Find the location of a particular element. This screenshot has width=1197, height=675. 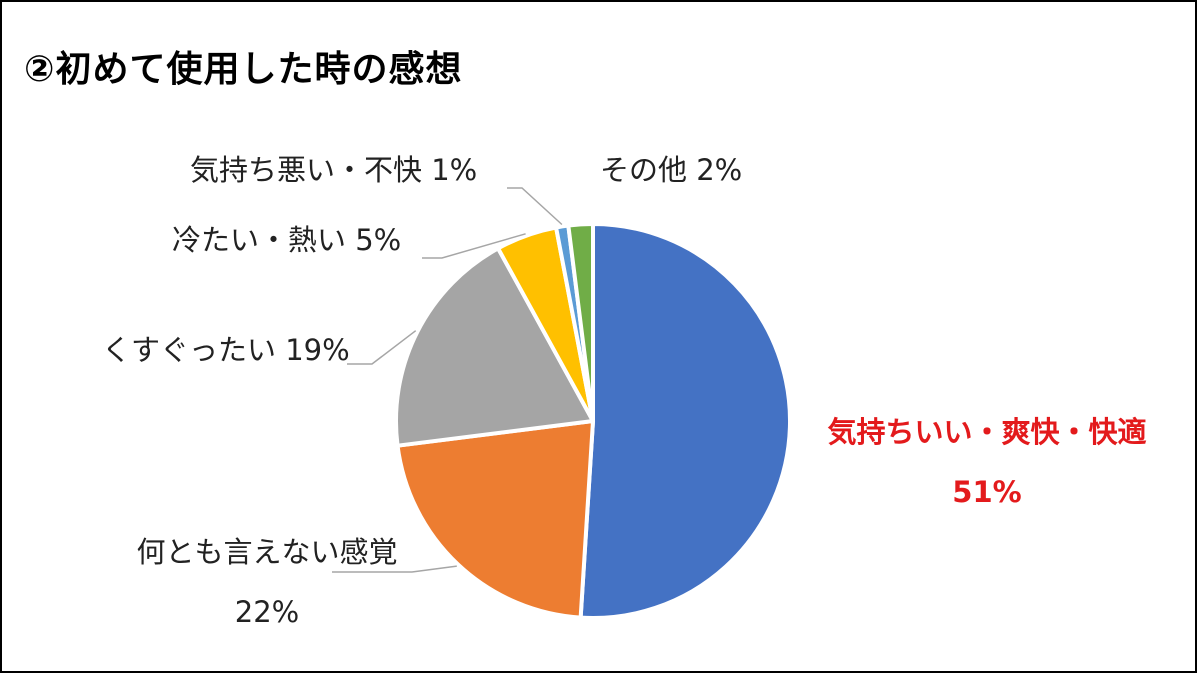

slice-label-3-name: 冷たい・熱い is located at coordinates (259, 240).